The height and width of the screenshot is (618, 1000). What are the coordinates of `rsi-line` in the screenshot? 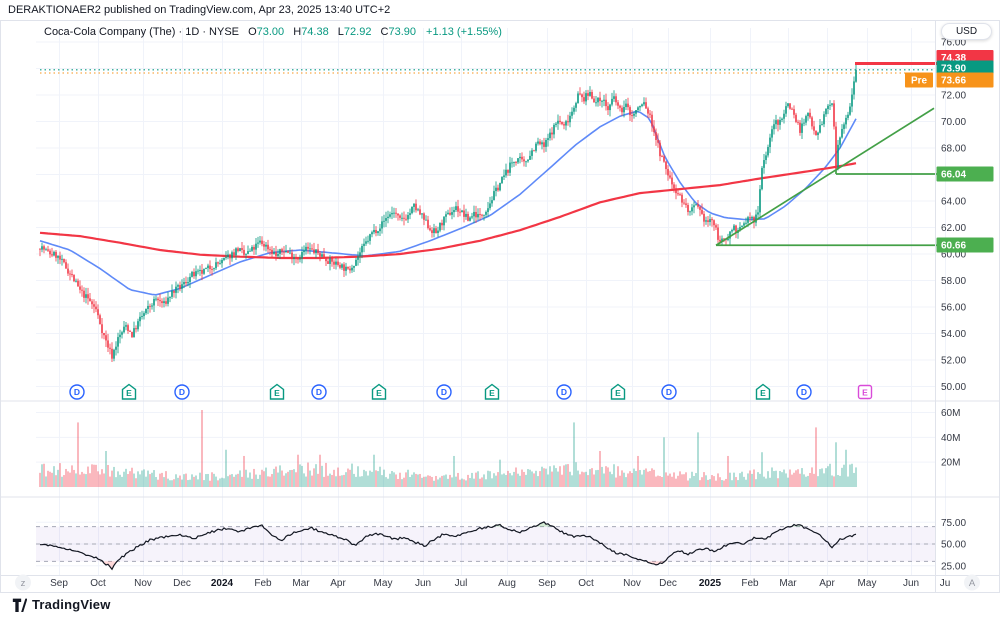 It's located at (448, 546).